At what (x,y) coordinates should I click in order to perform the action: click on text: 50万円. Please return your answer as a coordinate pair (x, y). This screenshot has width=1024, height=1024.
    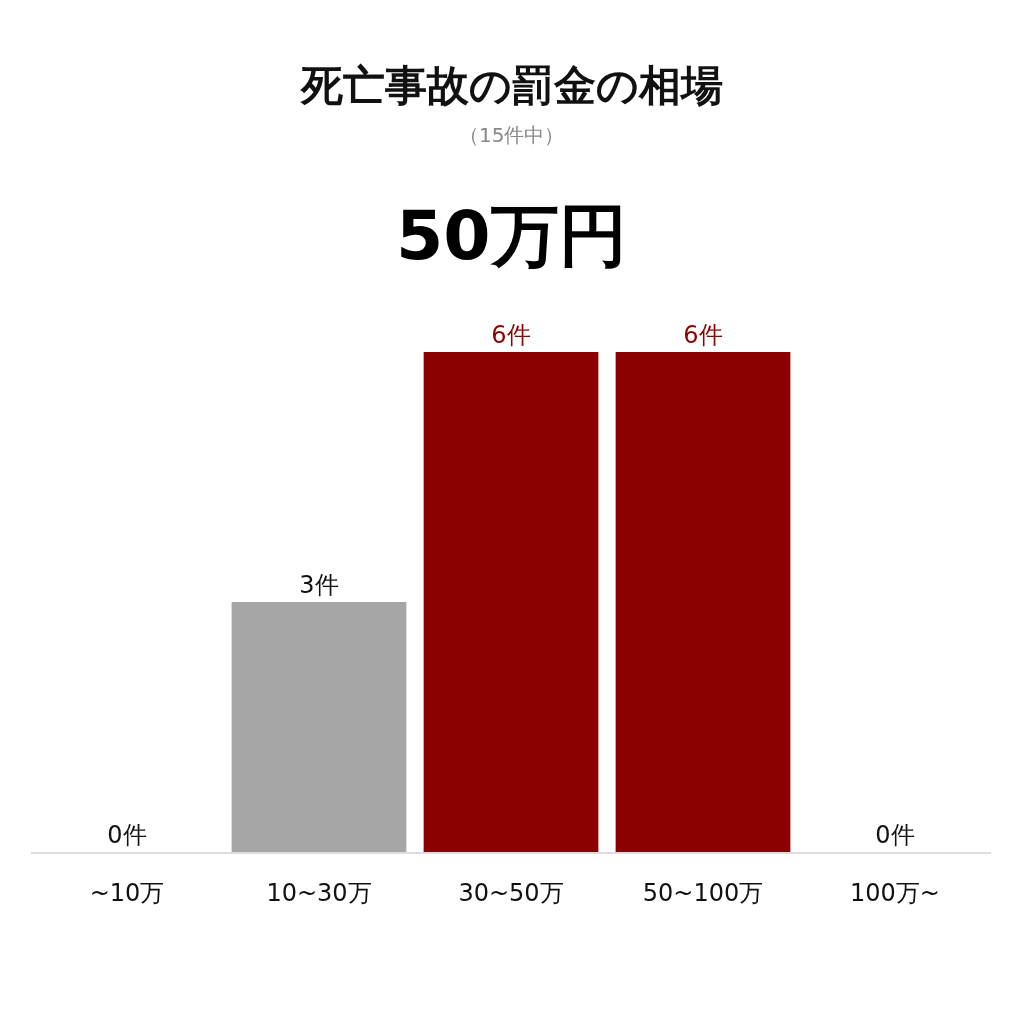
    Looking at the image, I should click on (511, 235).